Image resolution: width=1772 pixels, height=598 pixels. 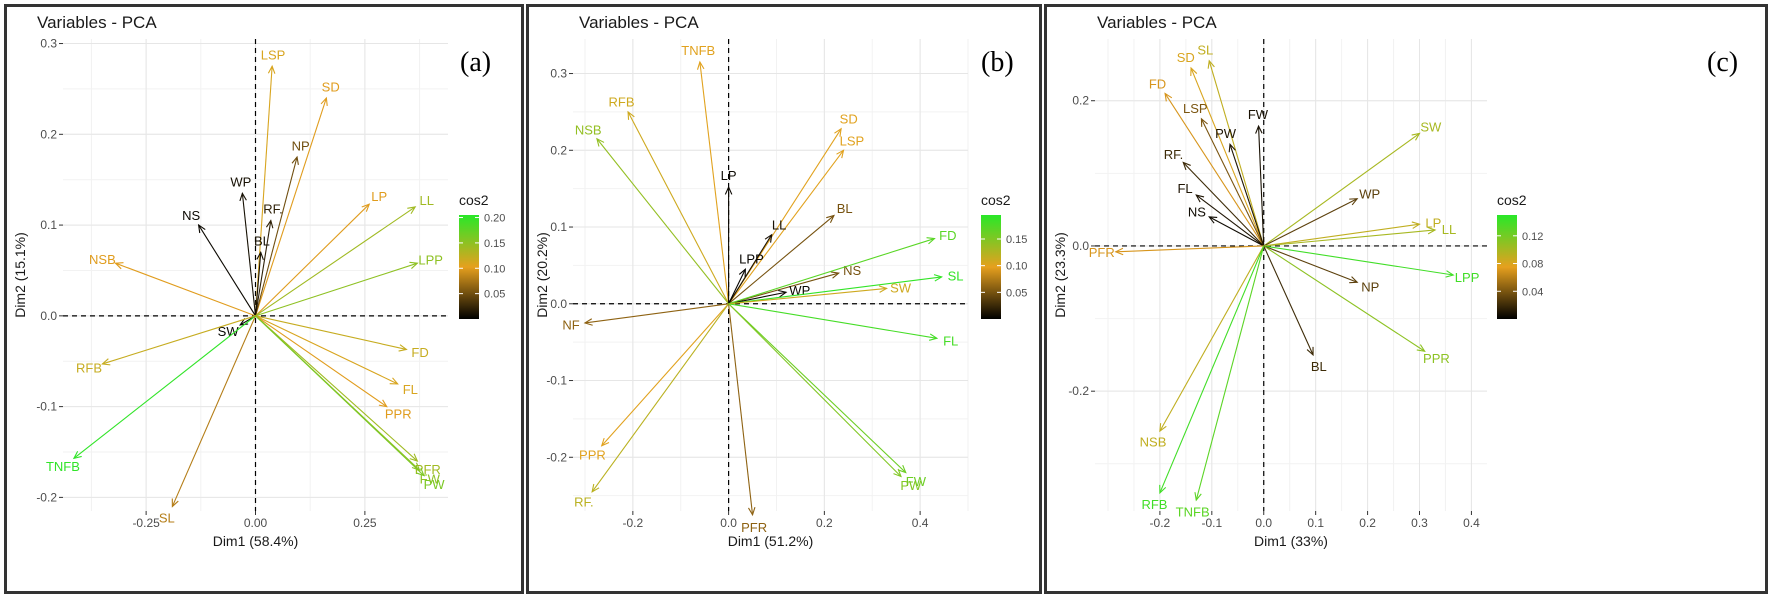 What do you see at coordinates (1195, 108) in the screenshot?
I see `variable-label: LSP` at bounding box center [1195, 108].